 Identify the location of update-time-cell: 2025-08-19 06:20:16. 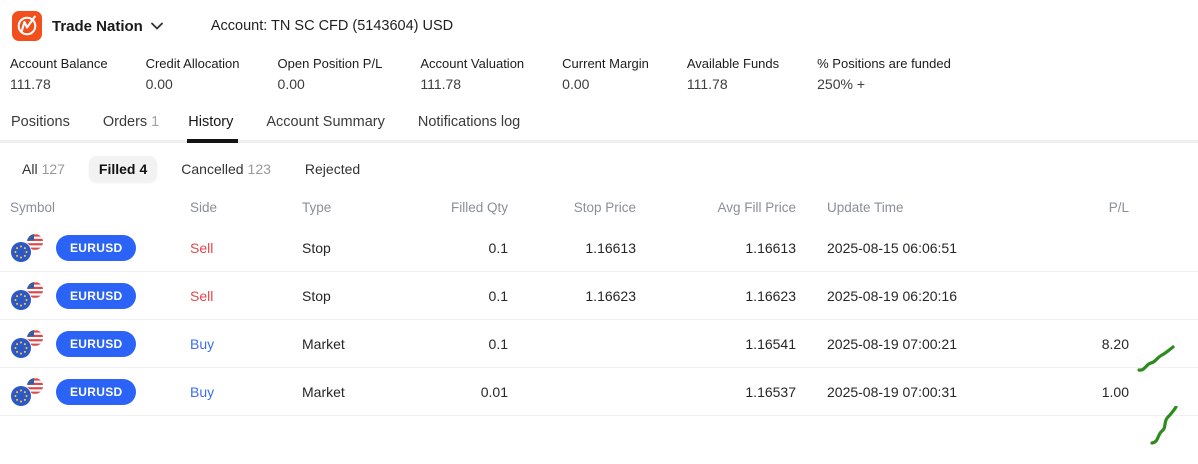
(892, 295).